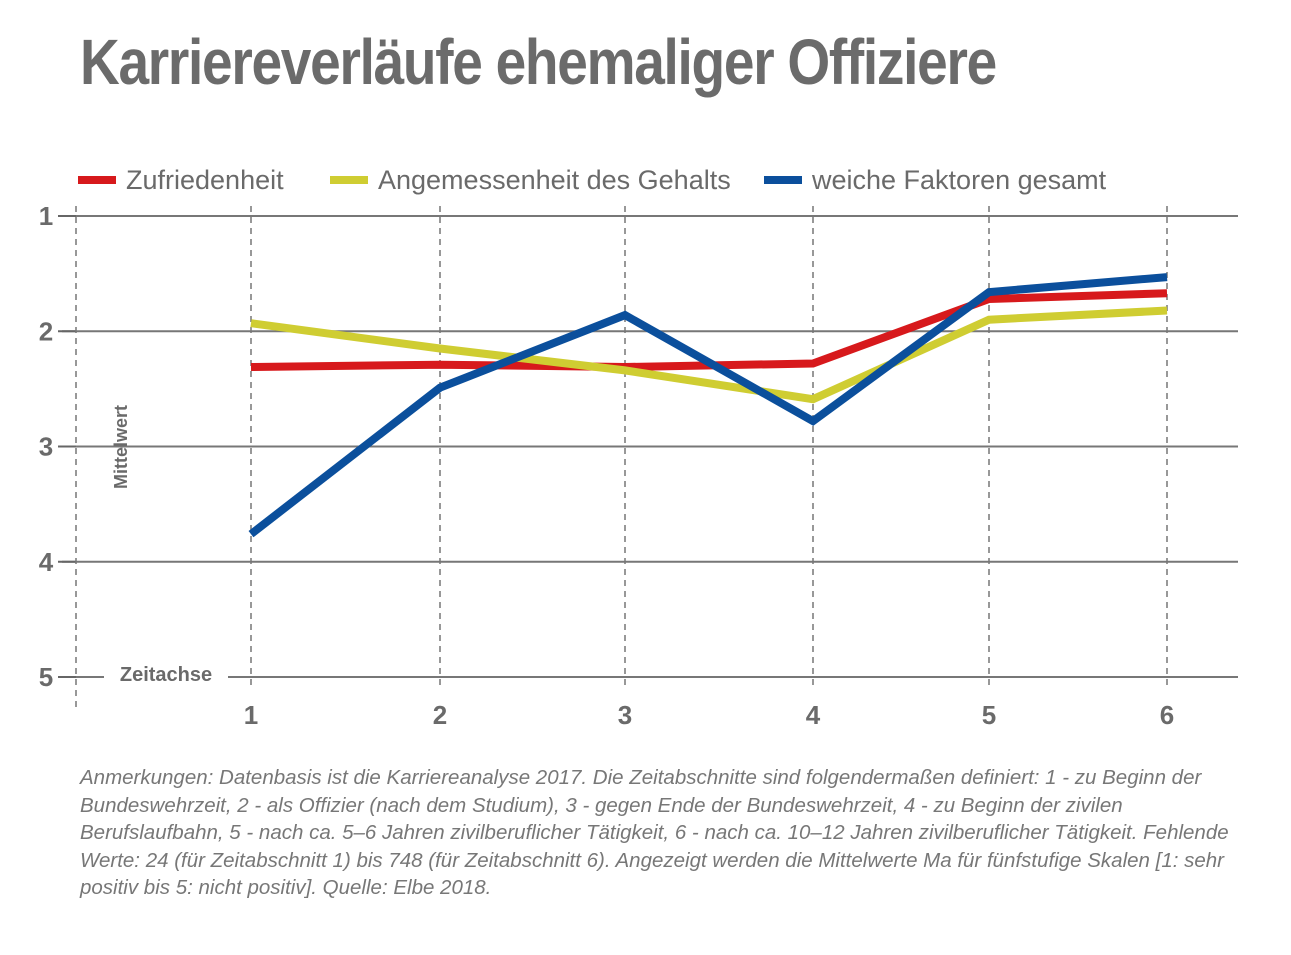 This screenshot has height=955, width=1291. I want to click on x-tick-label-6: 6, so click(1167, 715).